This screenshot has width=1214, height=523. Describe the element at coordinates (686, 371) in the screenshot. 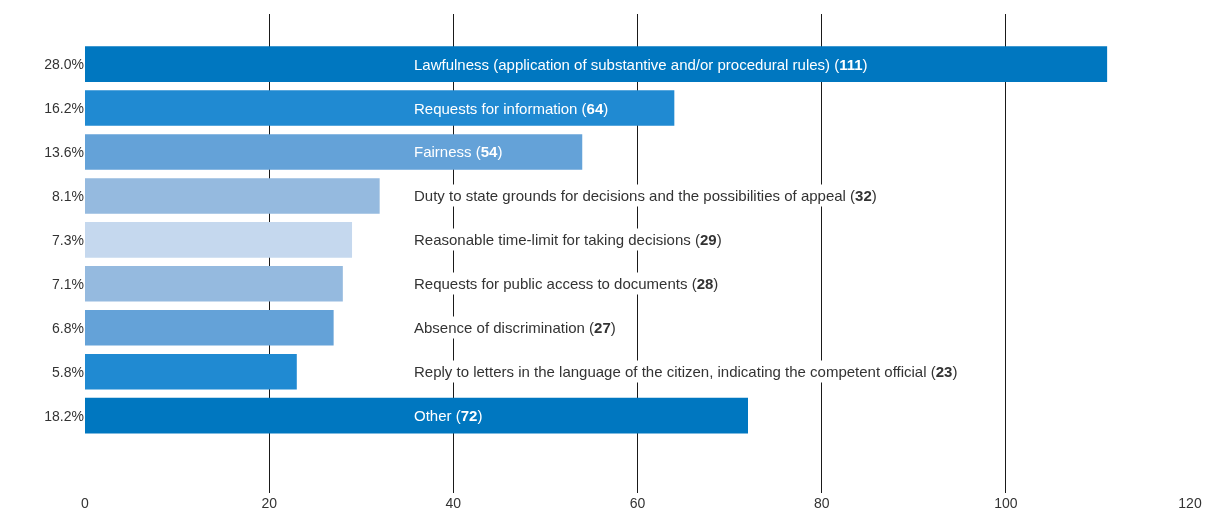

I see `annotation: Reply to letters in the language of the citizen, indicating the competent official (23)` at that location.